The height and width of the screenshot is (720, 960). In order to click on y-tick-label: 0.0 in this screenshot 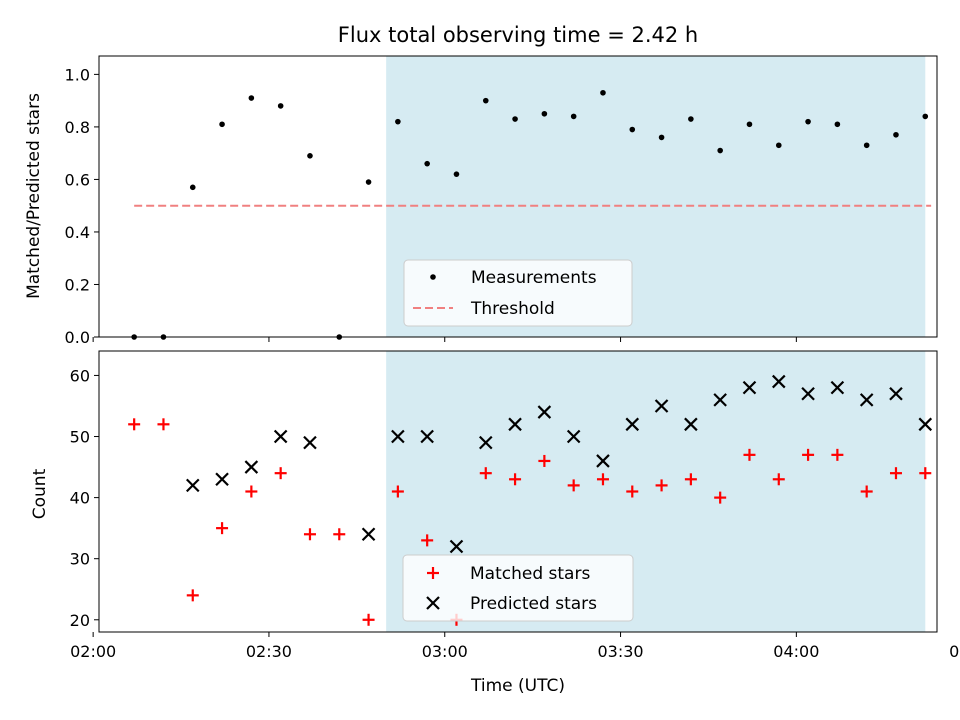, I will do `click(77, 337)`.